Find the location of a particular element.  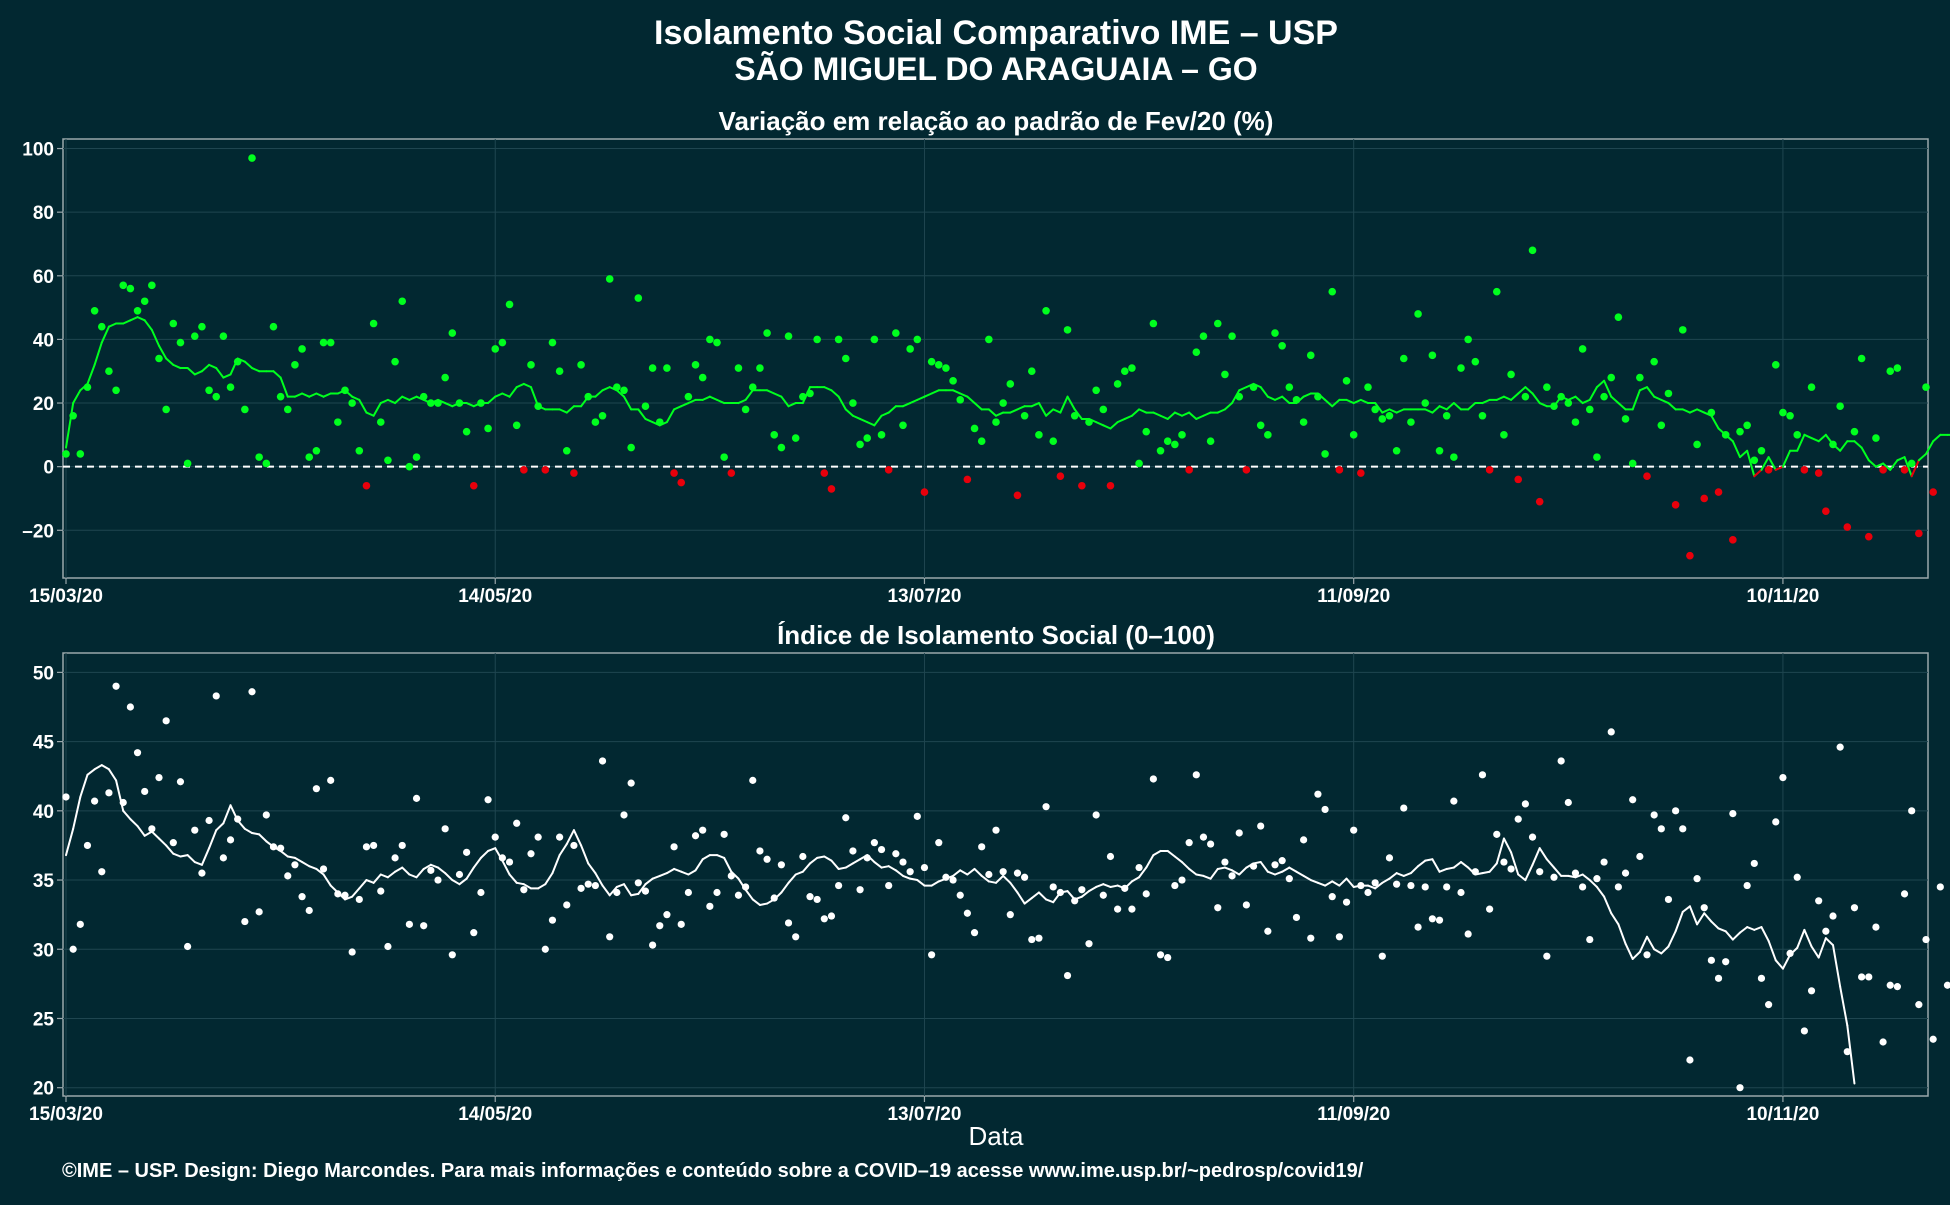

y-tick-label: 60 is located at coordinates (43, 277).